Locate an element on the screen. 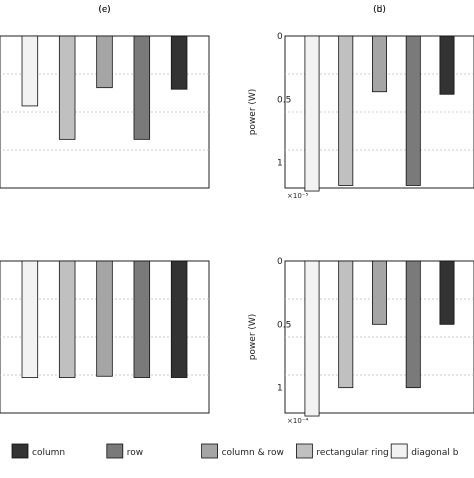  panel-label: (e) is located at coordinates (104, 10).